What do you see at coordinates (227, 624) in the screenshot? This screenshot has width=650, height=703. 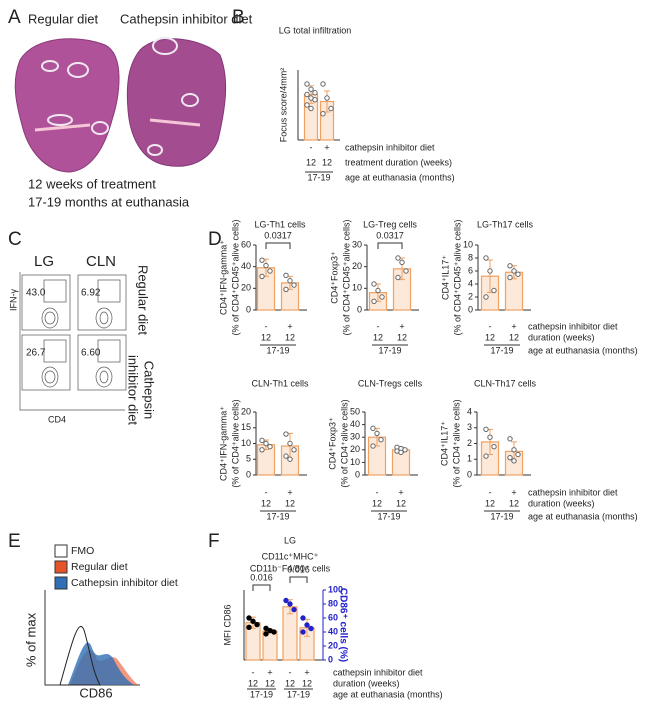 I see `y-axis-label: MFI CD86` at bounding box center [227, 624].